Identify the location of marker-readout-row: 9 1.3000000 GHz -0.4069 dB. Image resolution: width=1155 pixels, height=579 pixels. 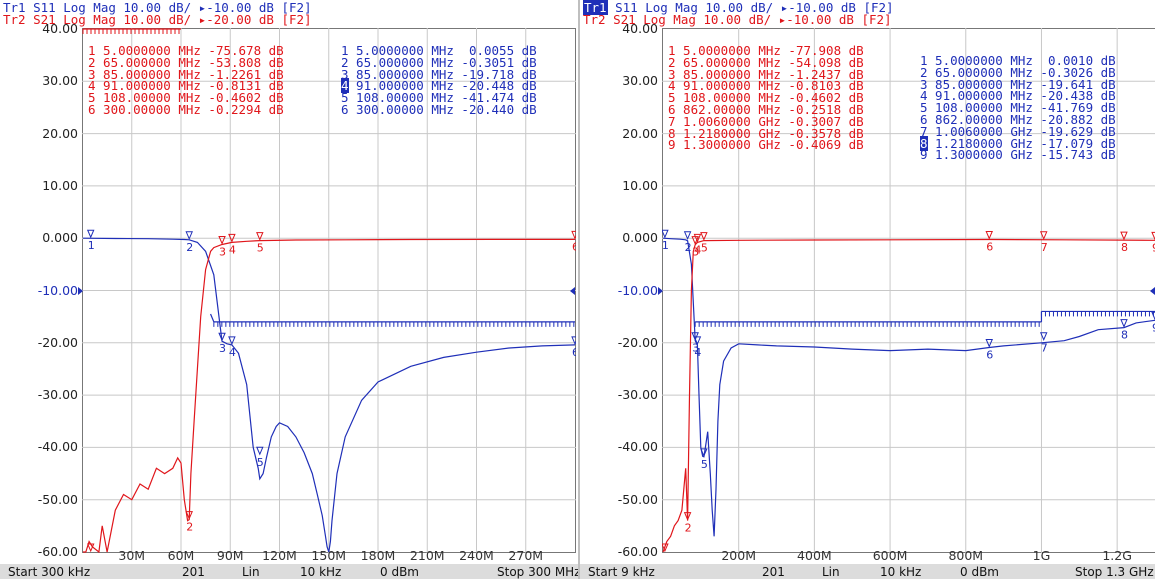
(766, 145).